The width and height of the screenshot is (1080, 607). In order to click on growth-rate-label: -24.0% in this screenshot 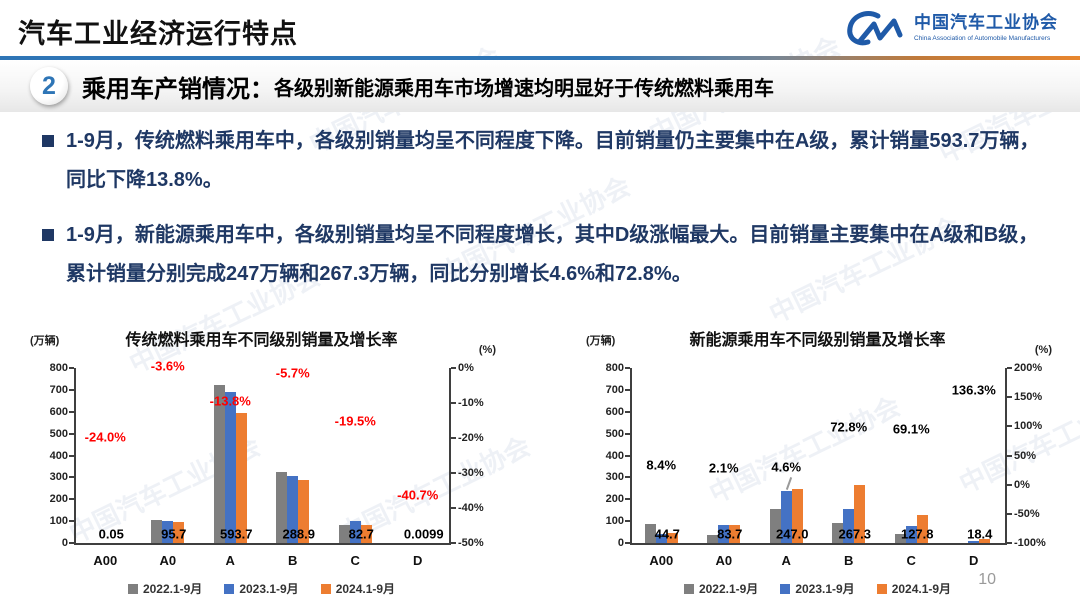, I will do `click(105, 437)`.